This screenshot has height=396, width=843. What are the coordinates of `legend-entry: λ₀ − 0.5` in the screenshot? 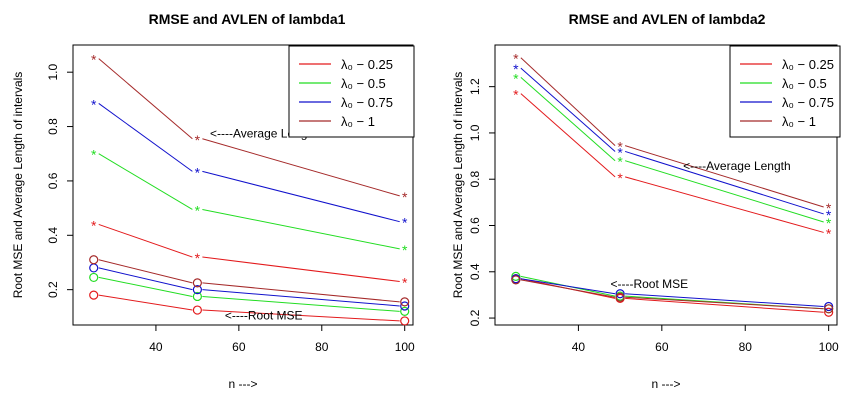 It's located at (363, 83).